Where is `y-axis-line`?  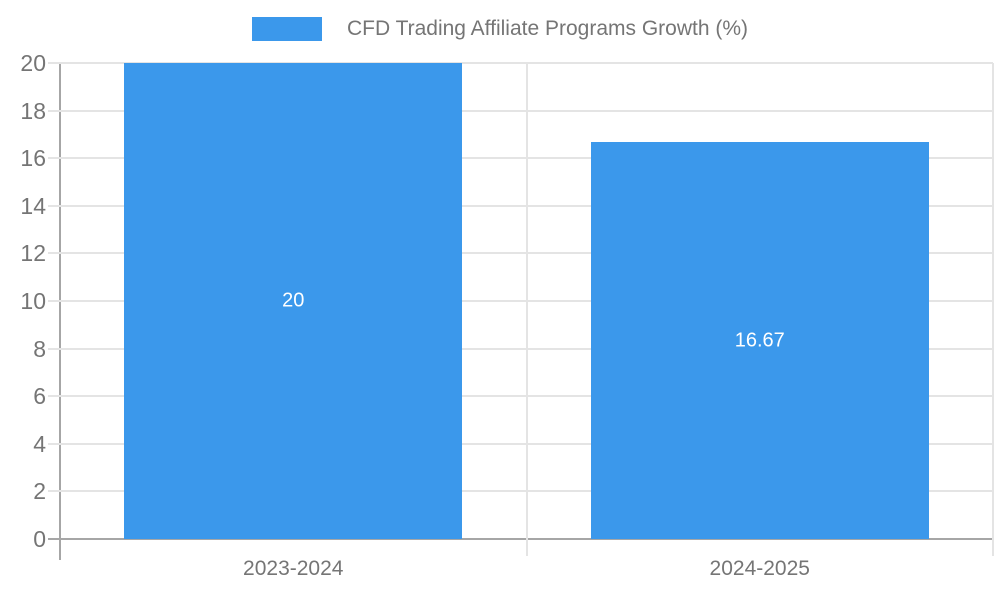
y-axis-line is located at coordinates (60, 311).